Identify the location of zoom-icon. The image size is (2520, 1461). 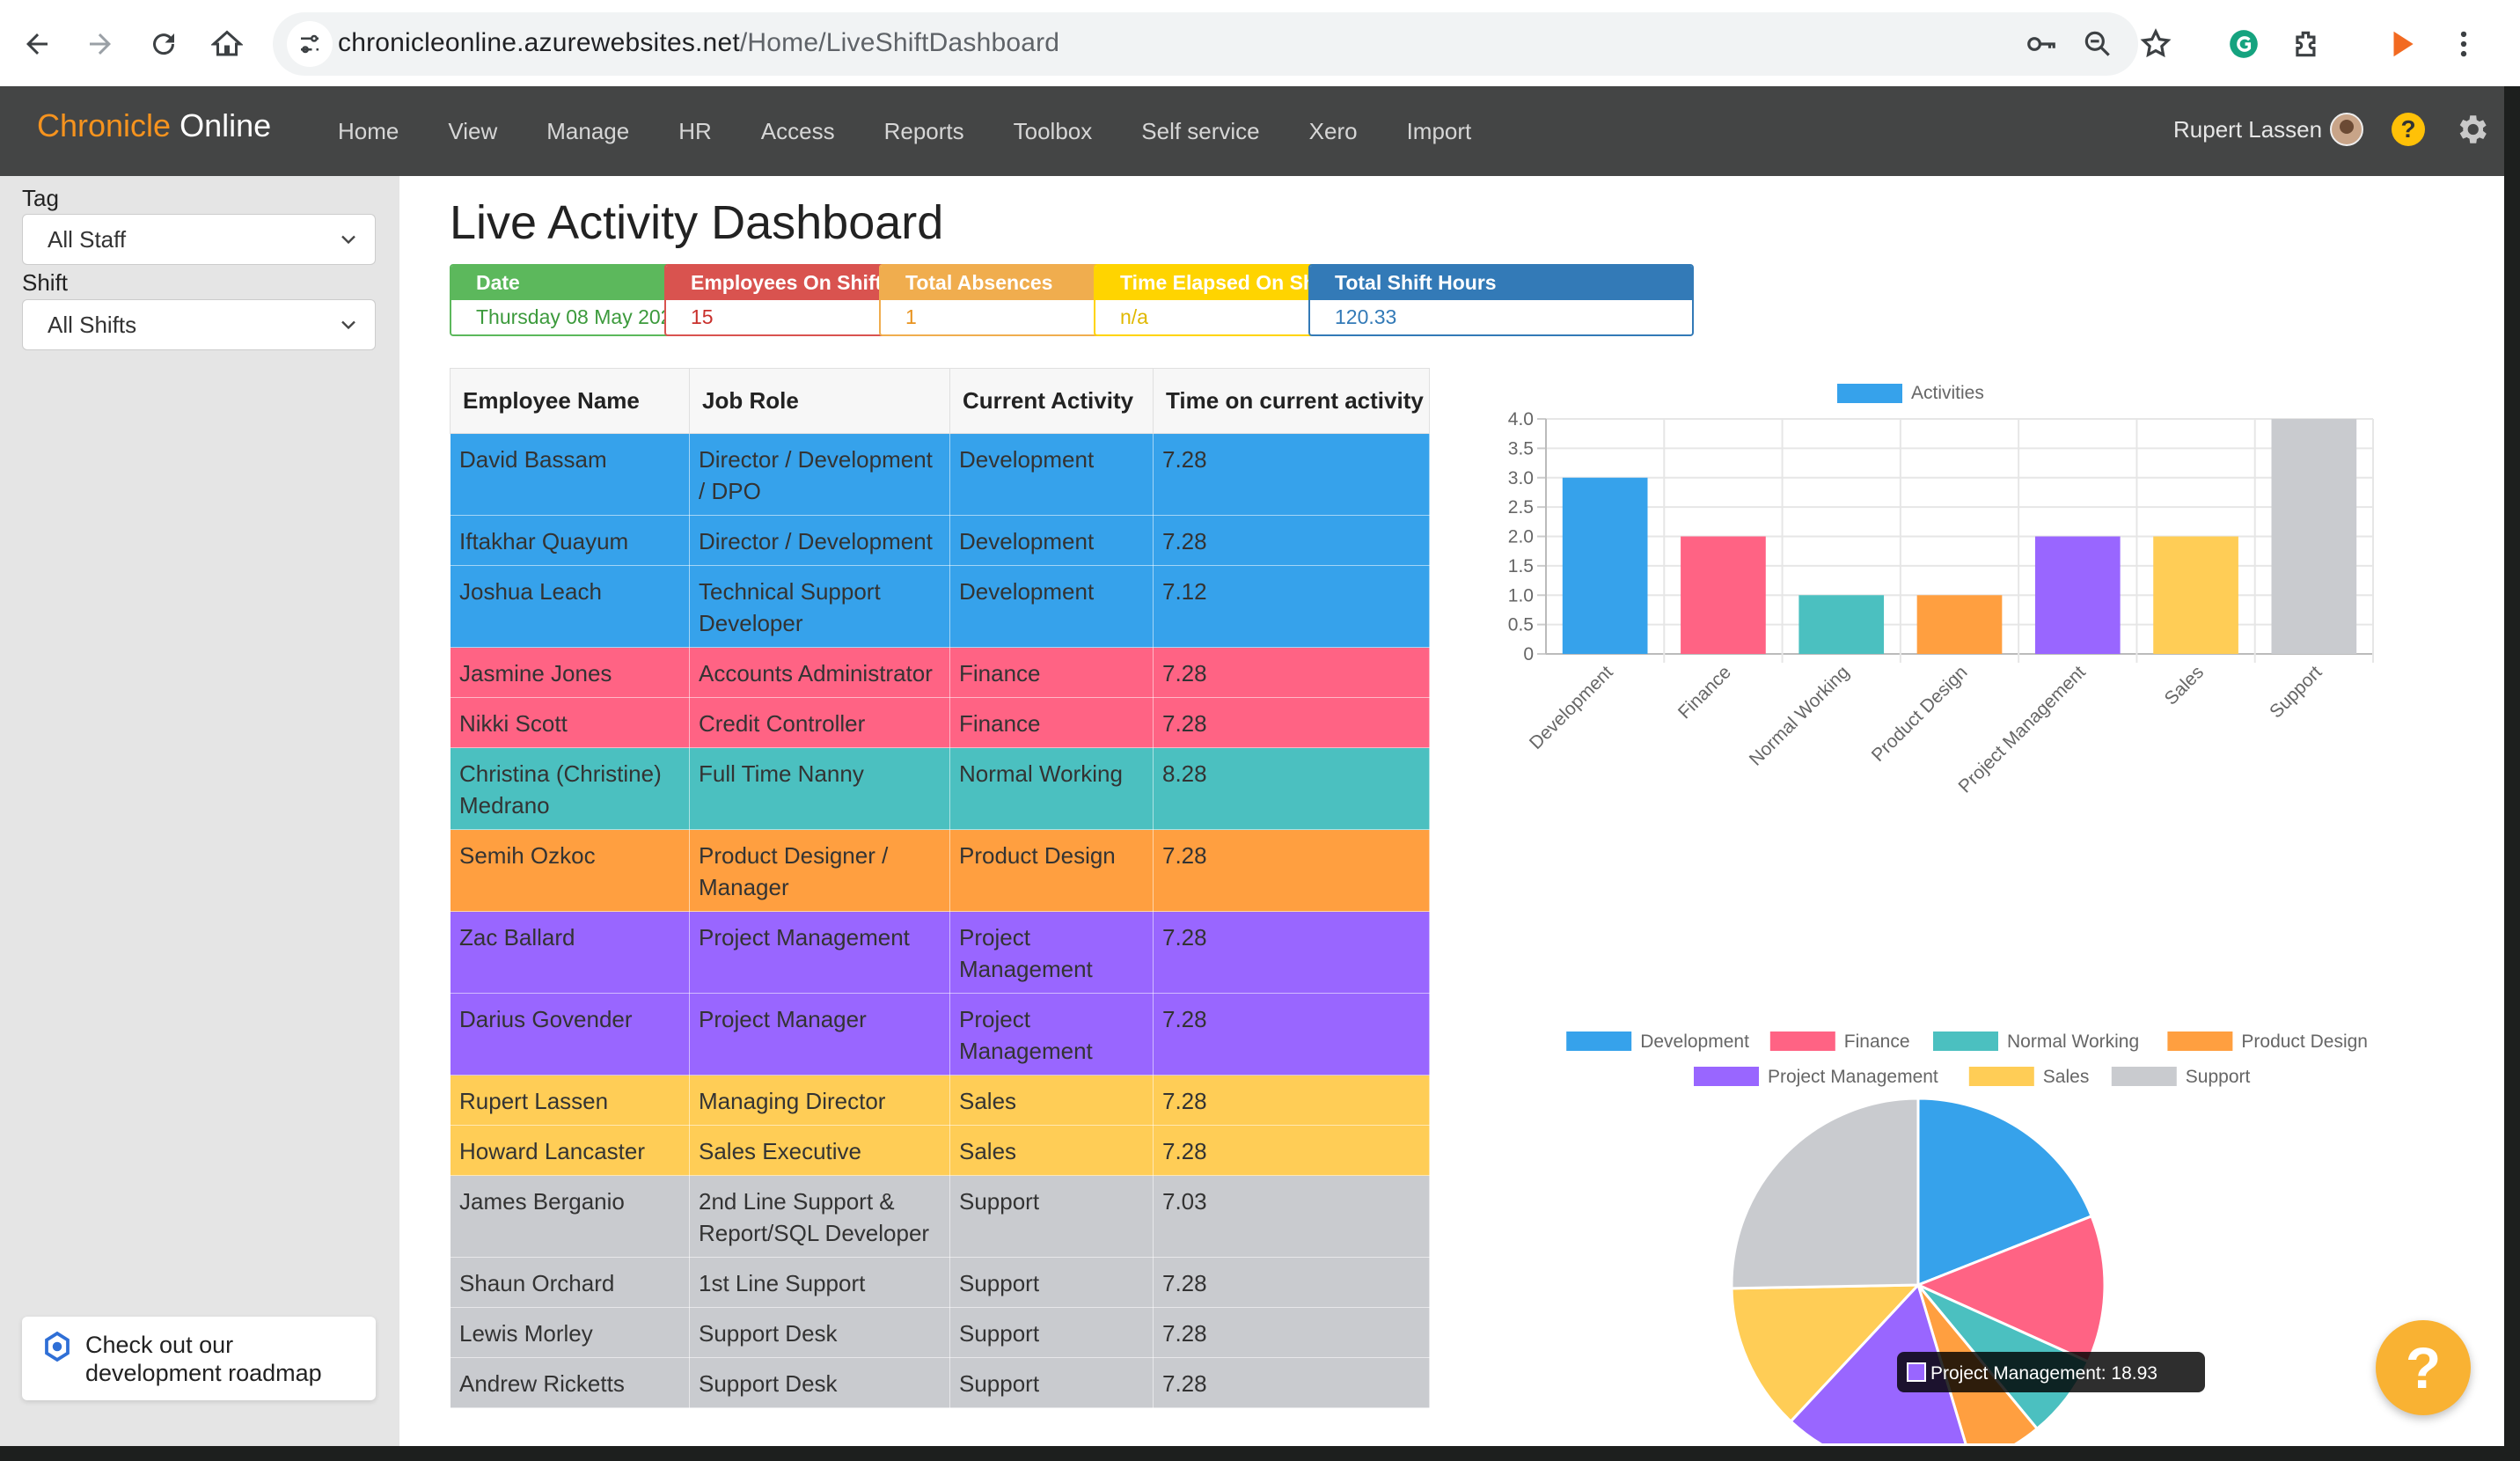
(2098, 44).